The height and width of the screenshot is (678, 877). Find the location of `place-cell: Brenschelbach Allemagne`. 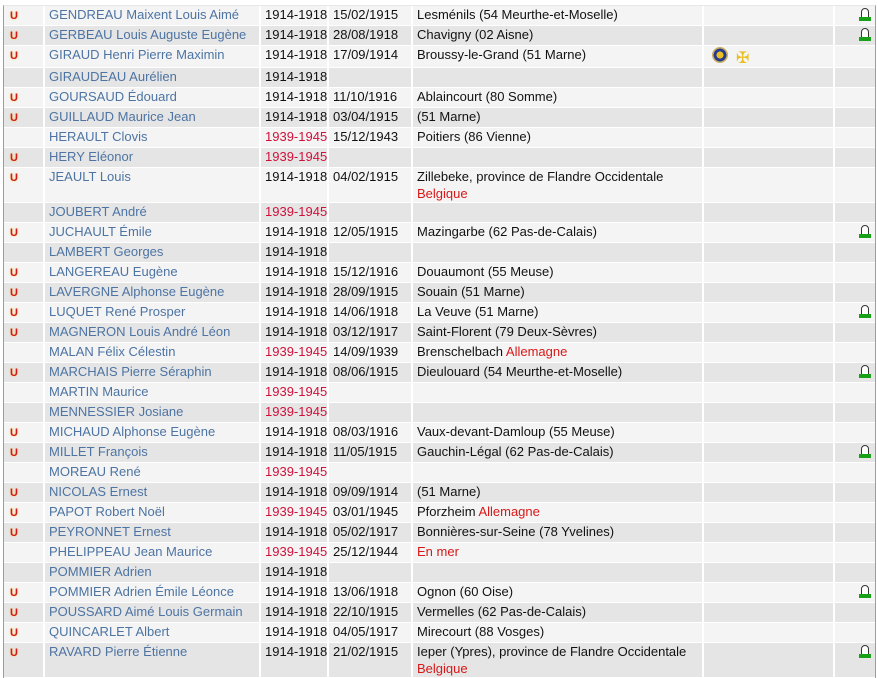

place-cell: Brenschelbach Allemagne is located at coordinates (557, 352).